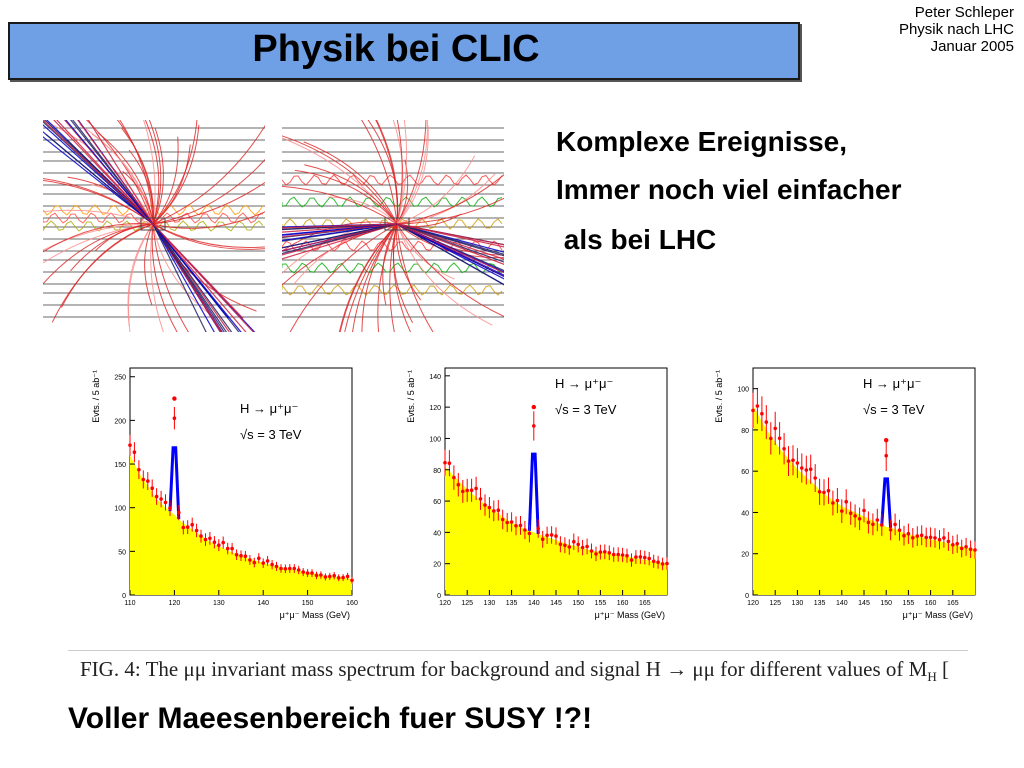  I want to click on y-tick-label: 120, so click(435, 408).